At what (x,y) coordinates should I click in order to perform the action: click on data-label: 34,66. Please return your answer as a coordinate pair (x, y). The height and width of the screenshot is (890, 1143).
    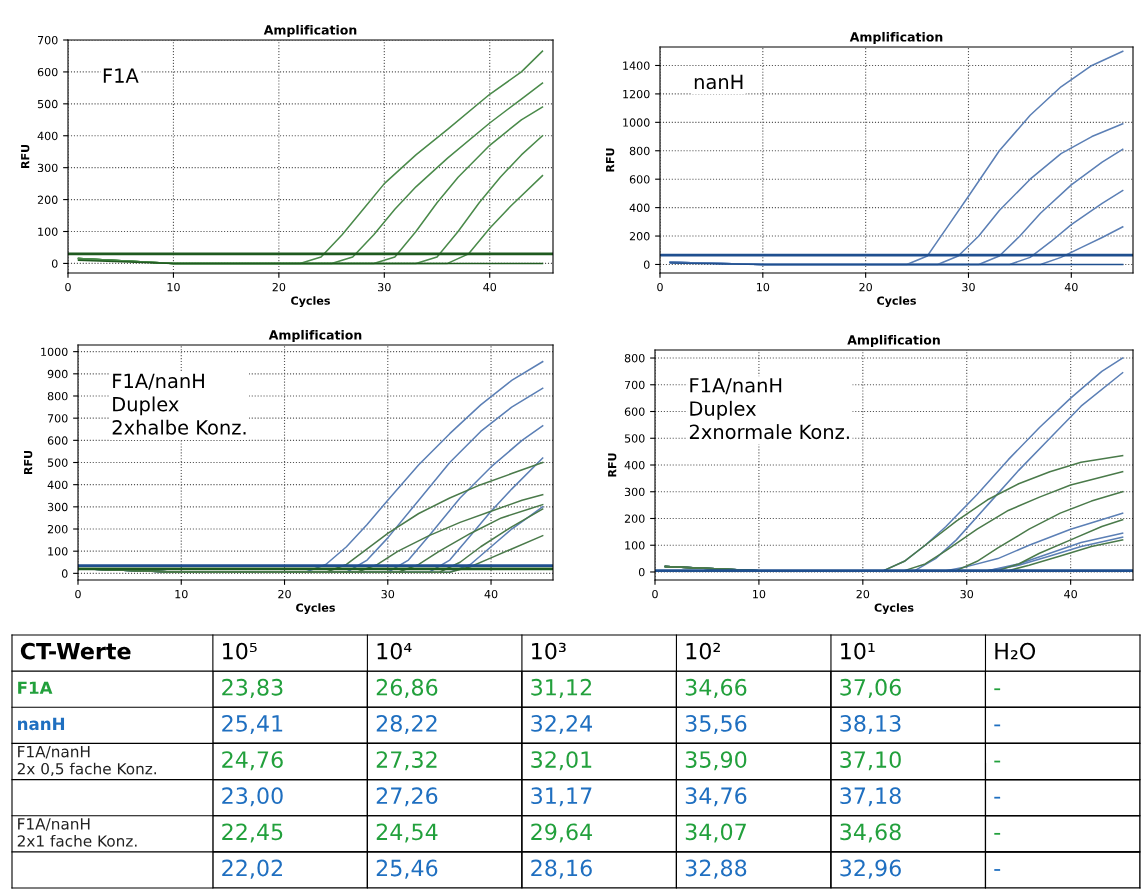
    Looking at the image, I should click on (716, 688).